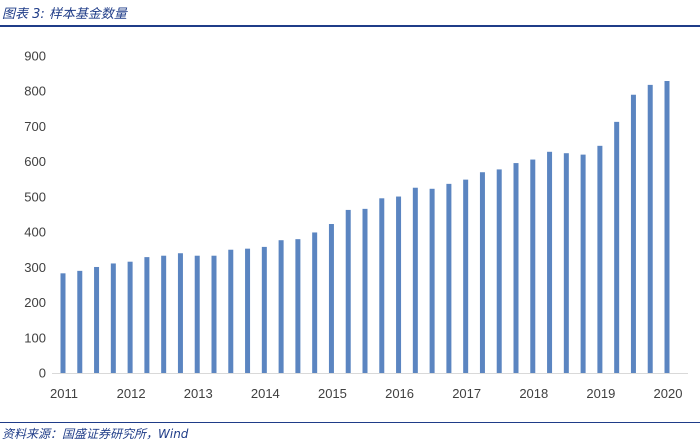 The image size is (700, 442). Describe the element at coordinates (35, 196) in the screenshot. I see `y-tick-label: 500` at that location.